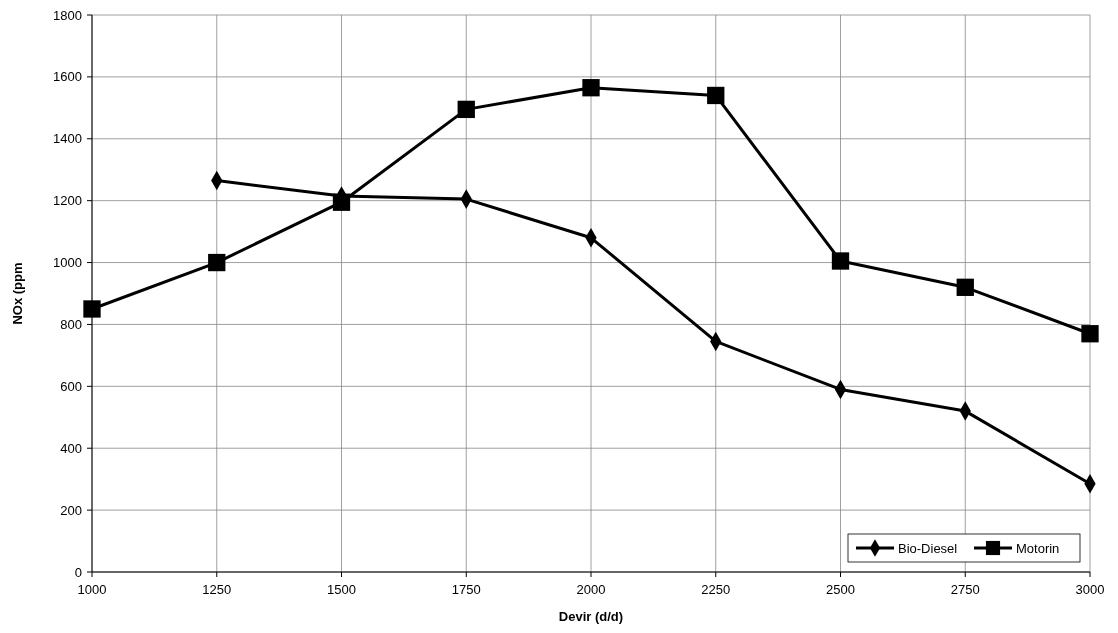 The width and height of the screenshot is (1118, 633). What do you see at coordinates (71, 448) in the screenshot?
I see `y-tick-label: 400` at bounding box center [71, 448].